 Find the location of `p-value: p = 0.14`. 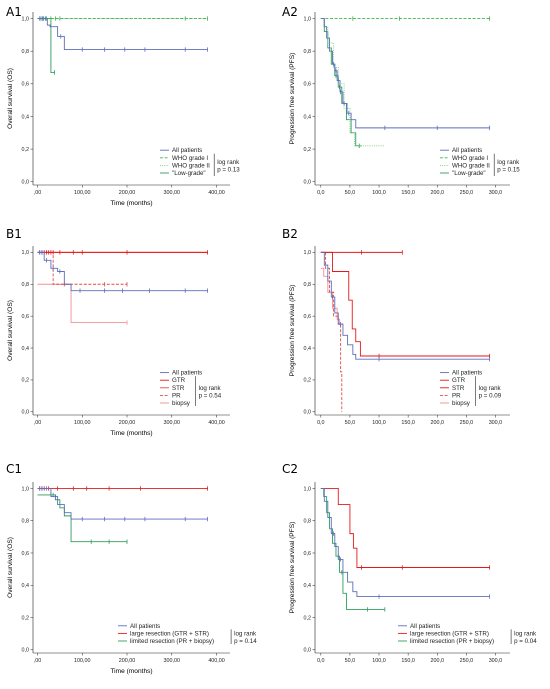

p-value: p = 0.14 is located at coordinates (245, 641).